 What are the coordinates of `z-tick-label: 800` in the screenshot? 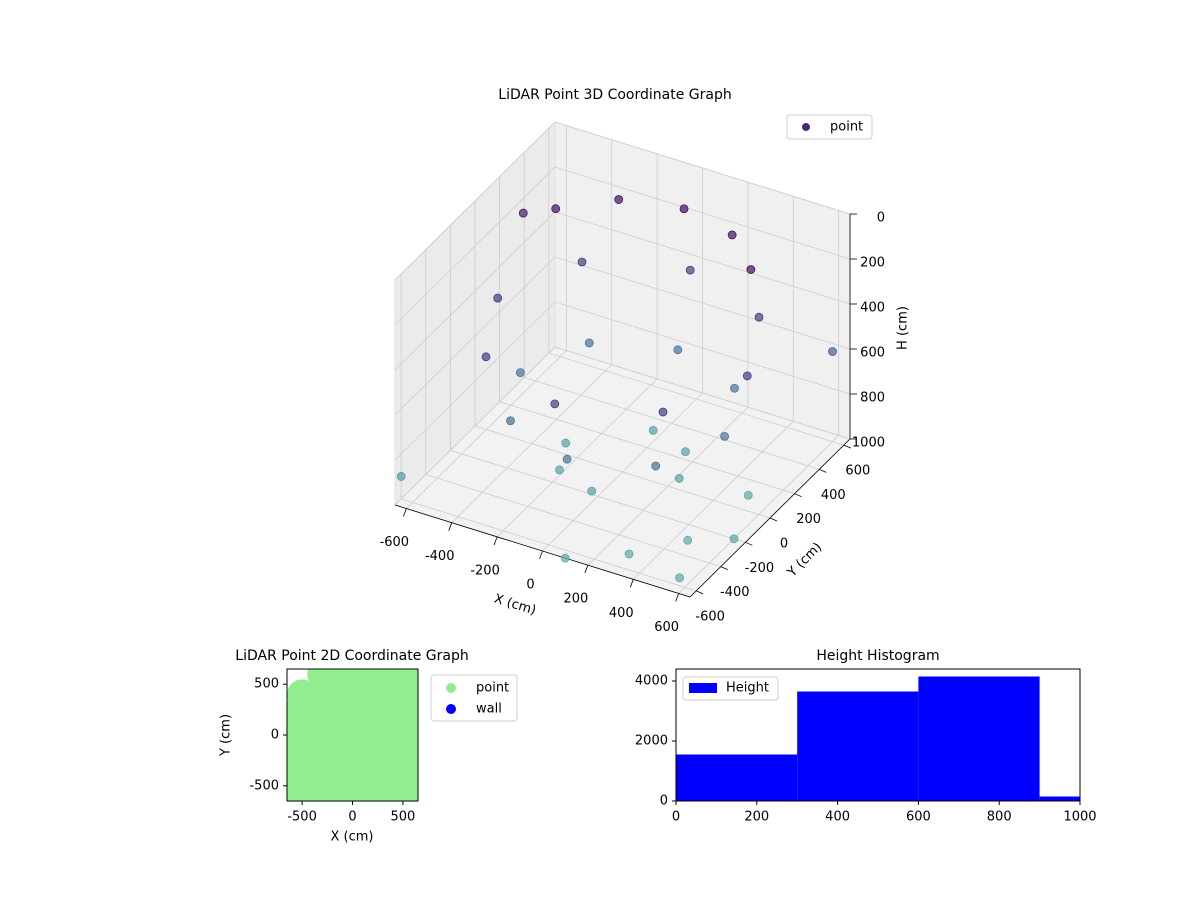 It's located at (872, 398).